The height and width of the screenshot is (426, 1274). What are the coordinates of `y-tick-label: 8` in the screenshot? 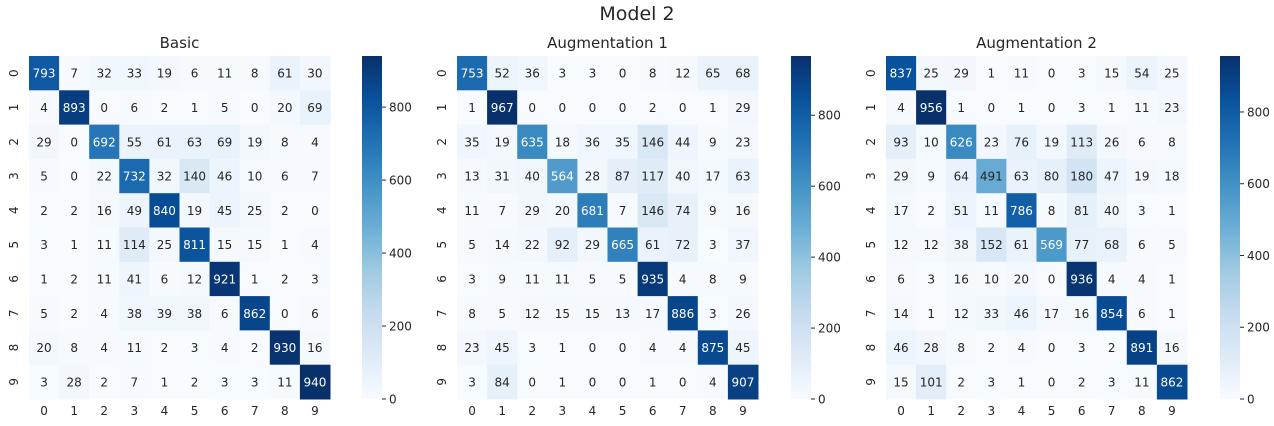 It's located at (14, 348).